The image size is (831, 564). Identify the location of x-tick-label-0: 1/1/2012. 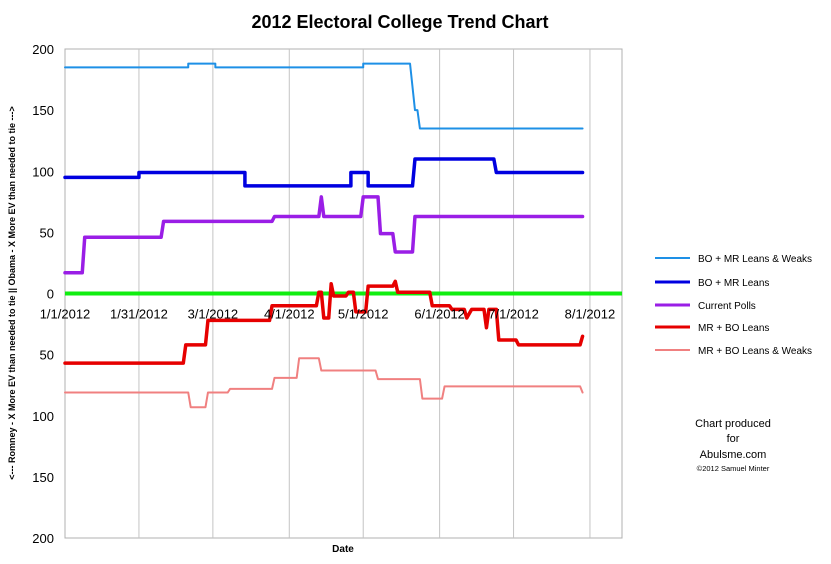
(65, 314).